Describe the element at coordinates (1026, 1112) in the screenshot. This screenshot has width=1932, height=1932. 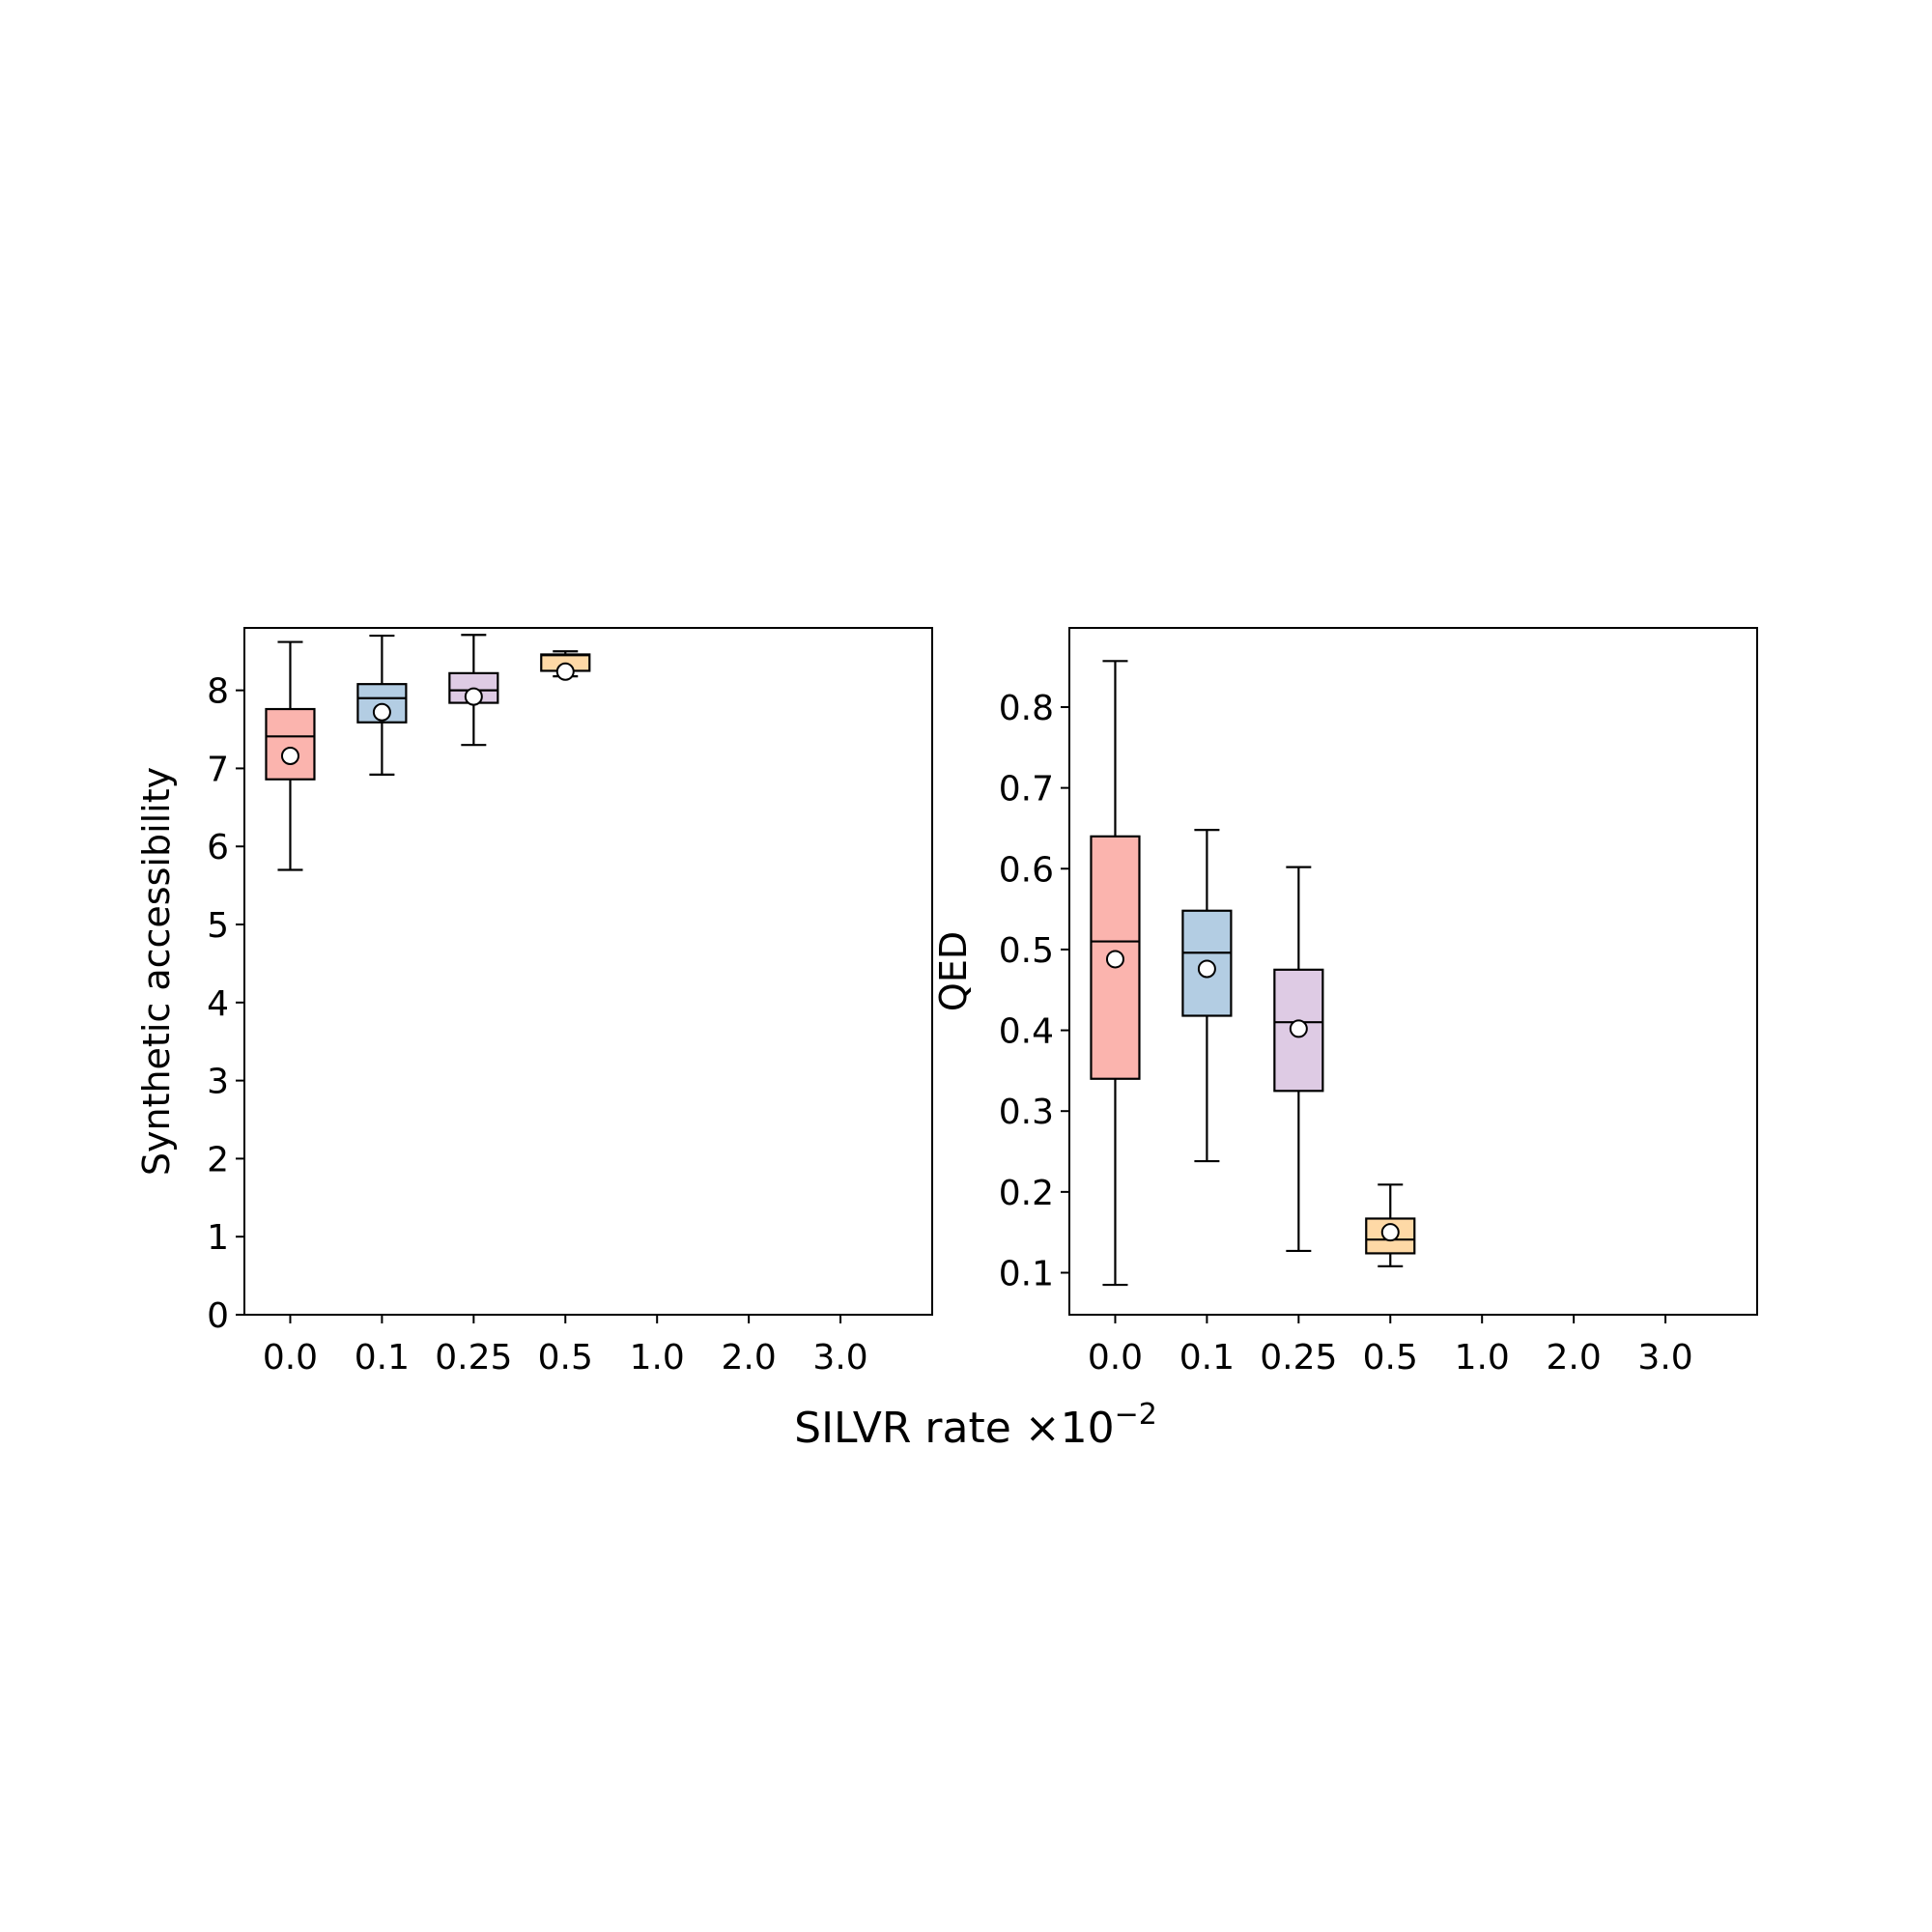
I see `y-tick-label: 0.3` at that location.